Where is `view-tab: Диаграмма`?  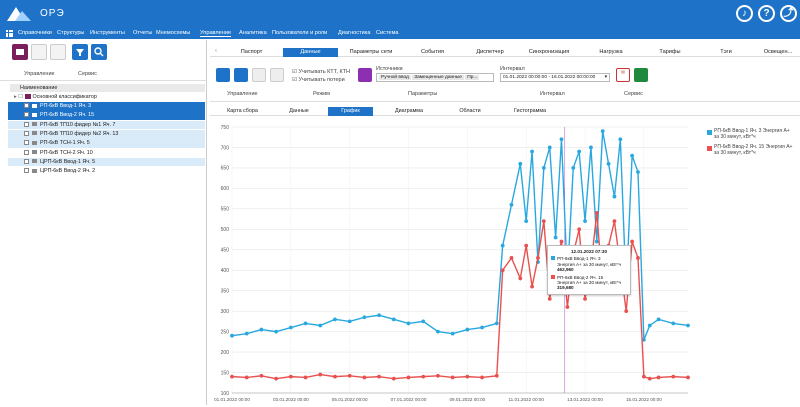
view-tab: Диаграмма is located at coordinates (409, 111).